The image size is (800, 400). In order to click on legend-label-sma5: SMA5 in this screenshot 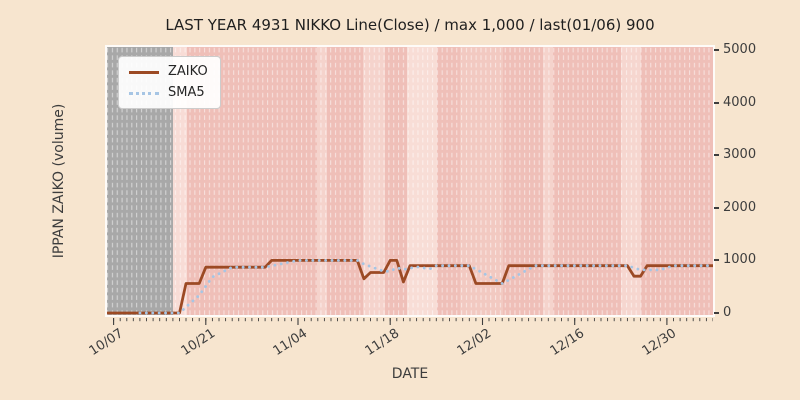, I will do `click(186, 92)`.